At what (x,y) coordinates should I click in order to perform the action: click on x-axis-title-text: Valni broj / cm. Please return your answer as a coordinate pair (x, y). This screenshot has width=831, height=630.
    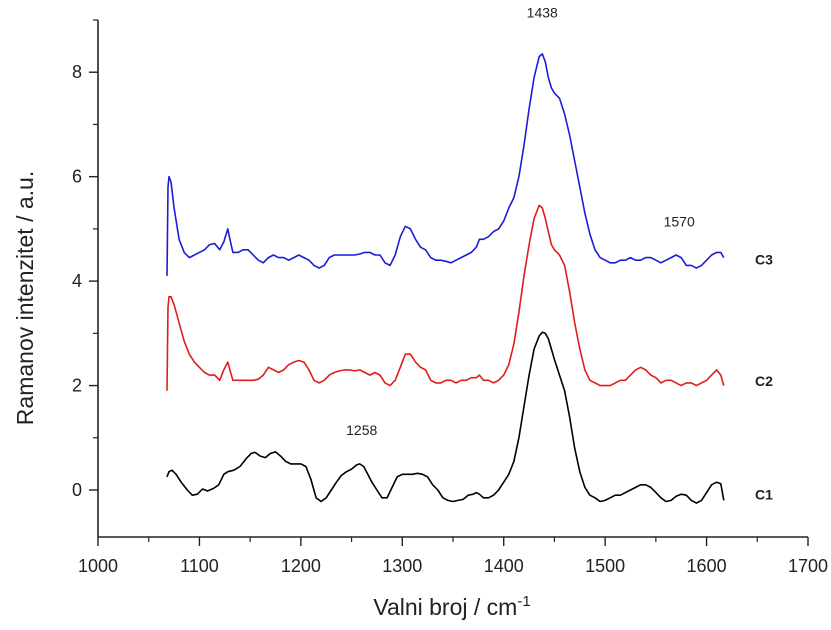
    Looking at the image, I should click on (445, 607).